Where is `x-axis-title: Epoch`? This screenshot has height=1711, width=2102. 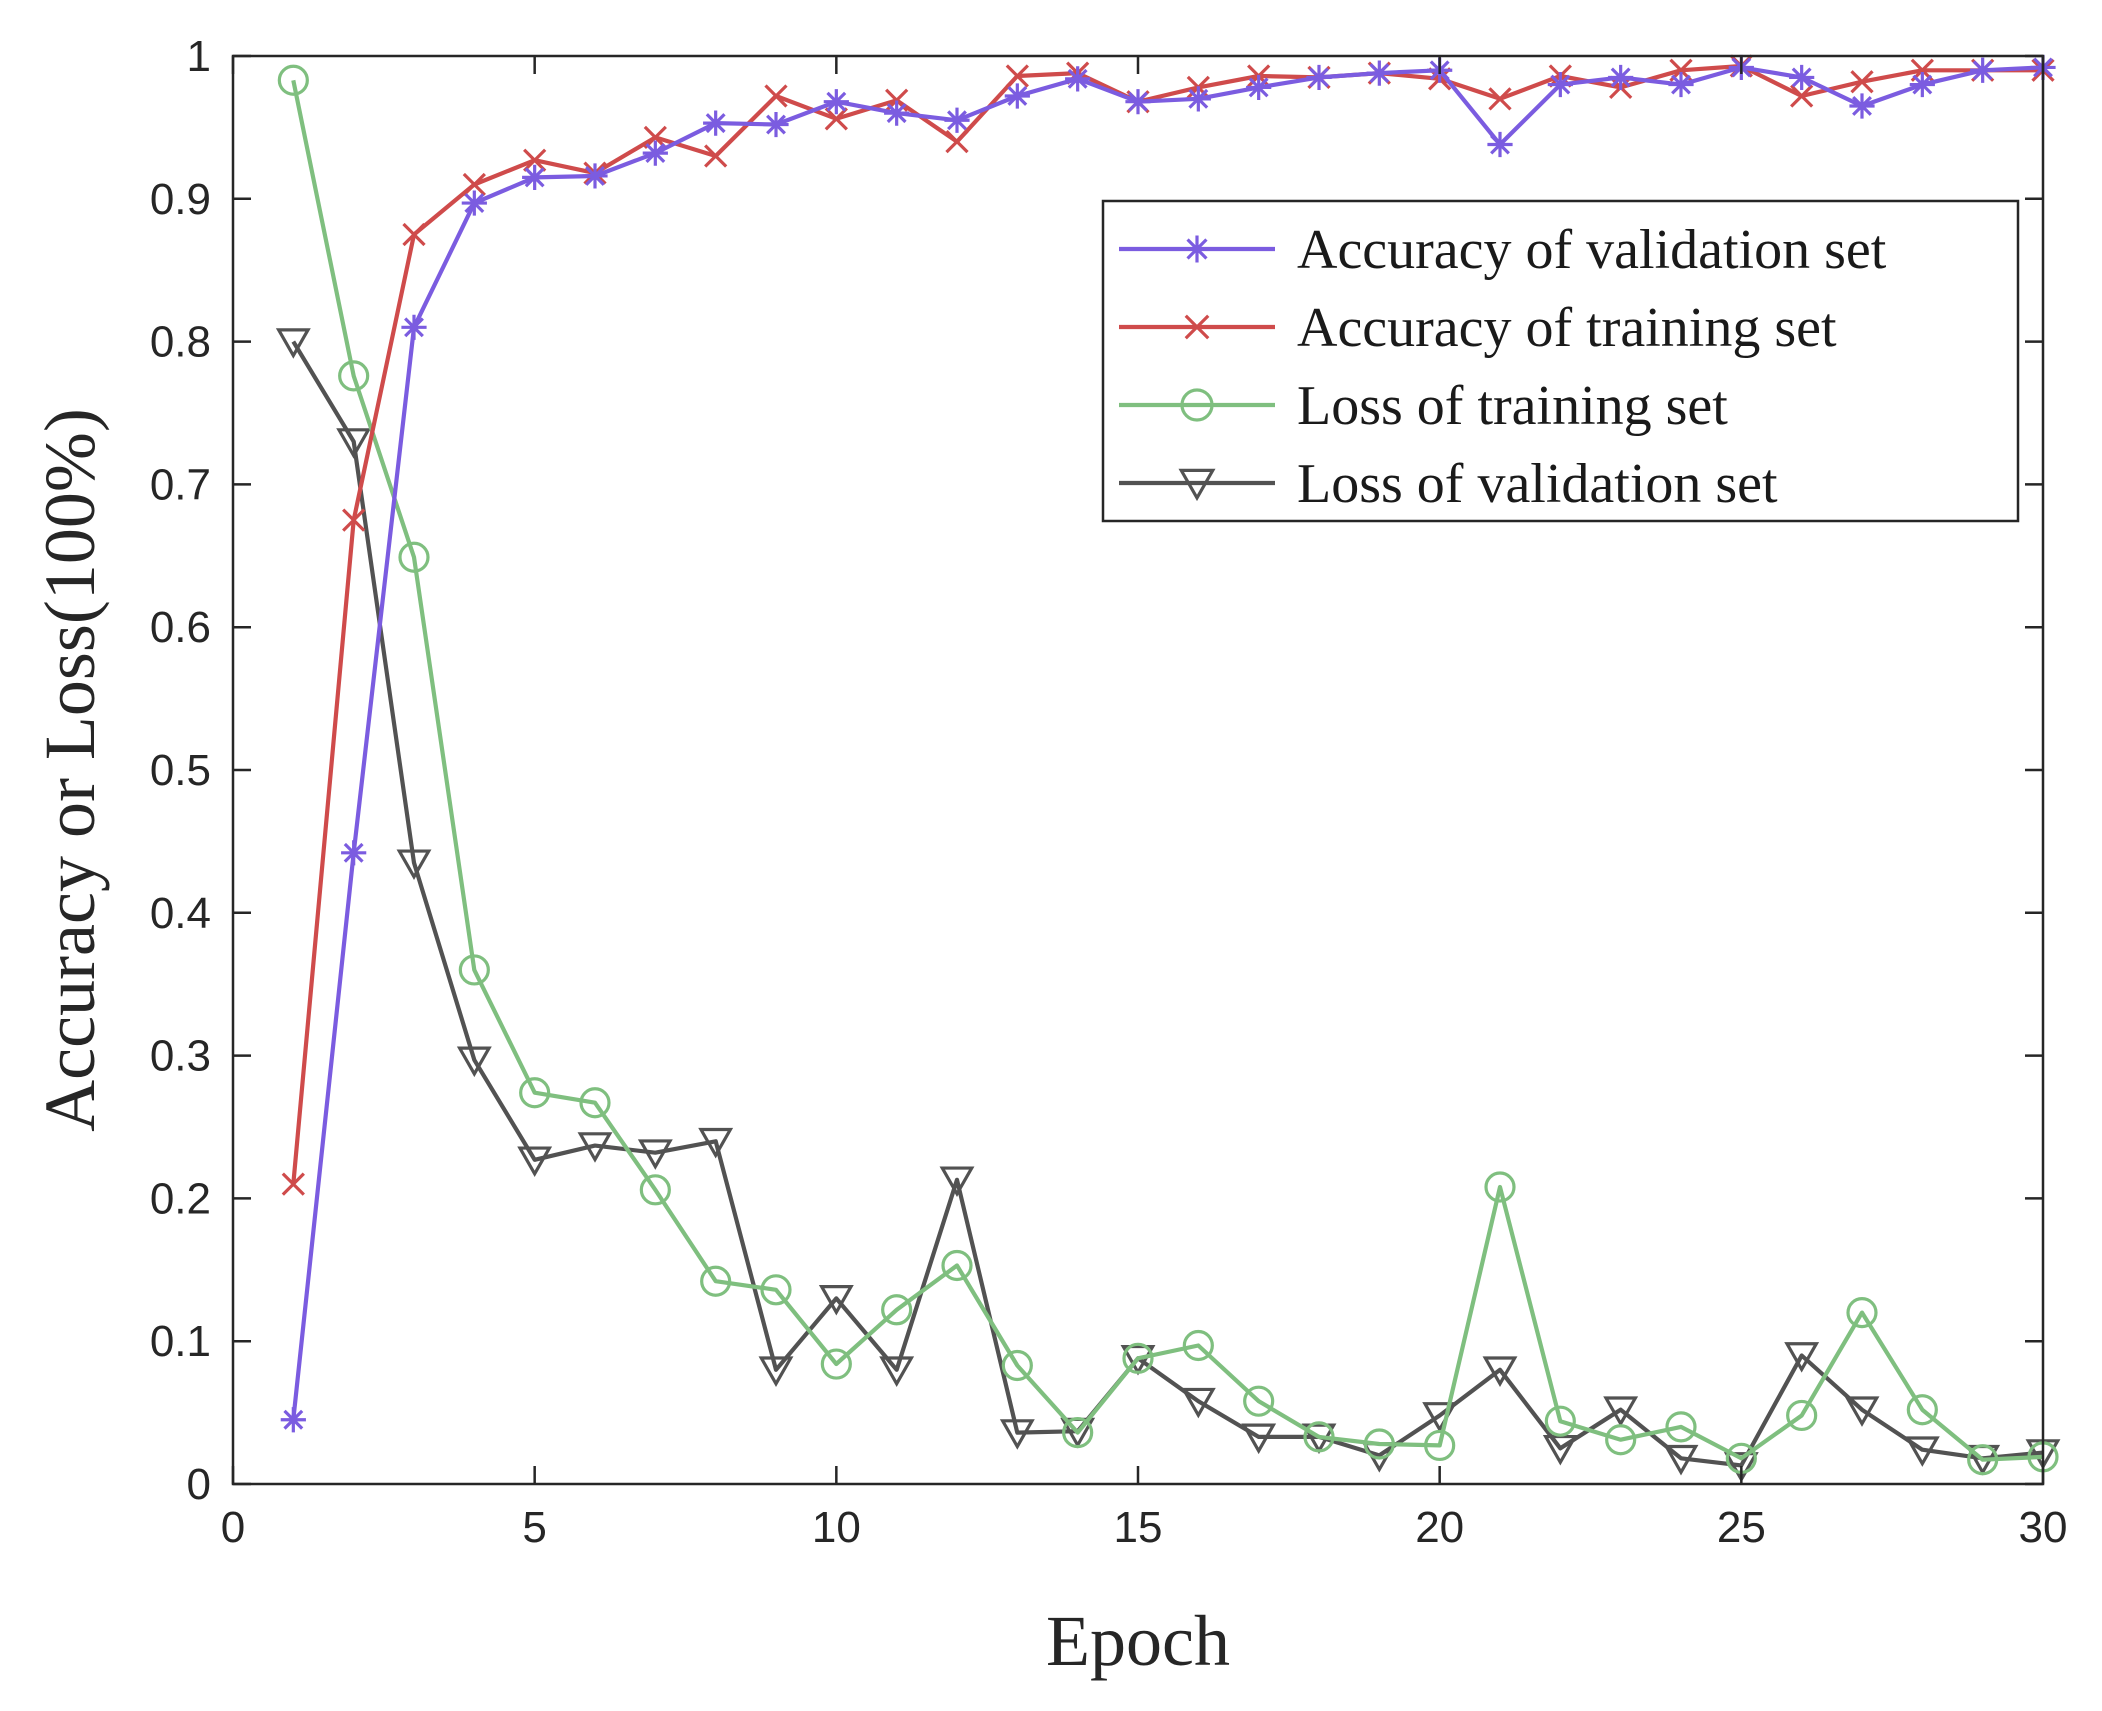
x-axis-title: Epoch is located at coordinates (1138, 1641).